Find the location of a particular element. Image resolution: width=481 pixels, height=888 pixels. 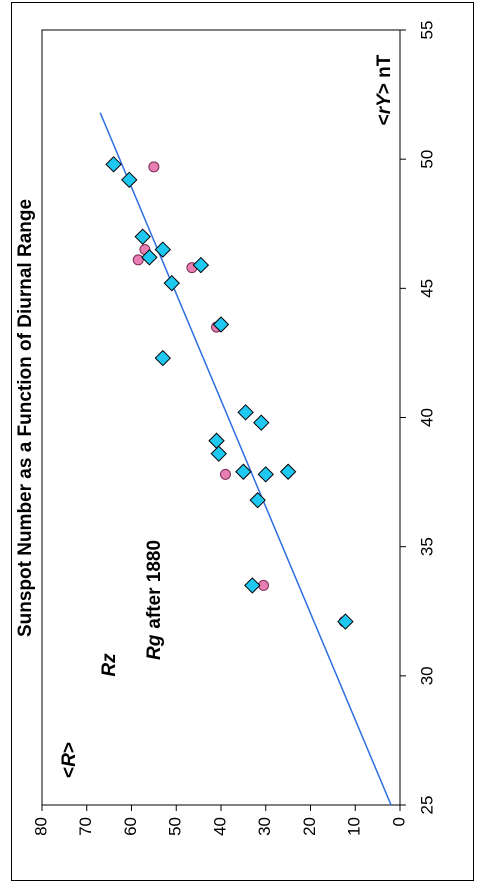

legend-rg: Rgafter 1880 is located at coordinates (154, 600).